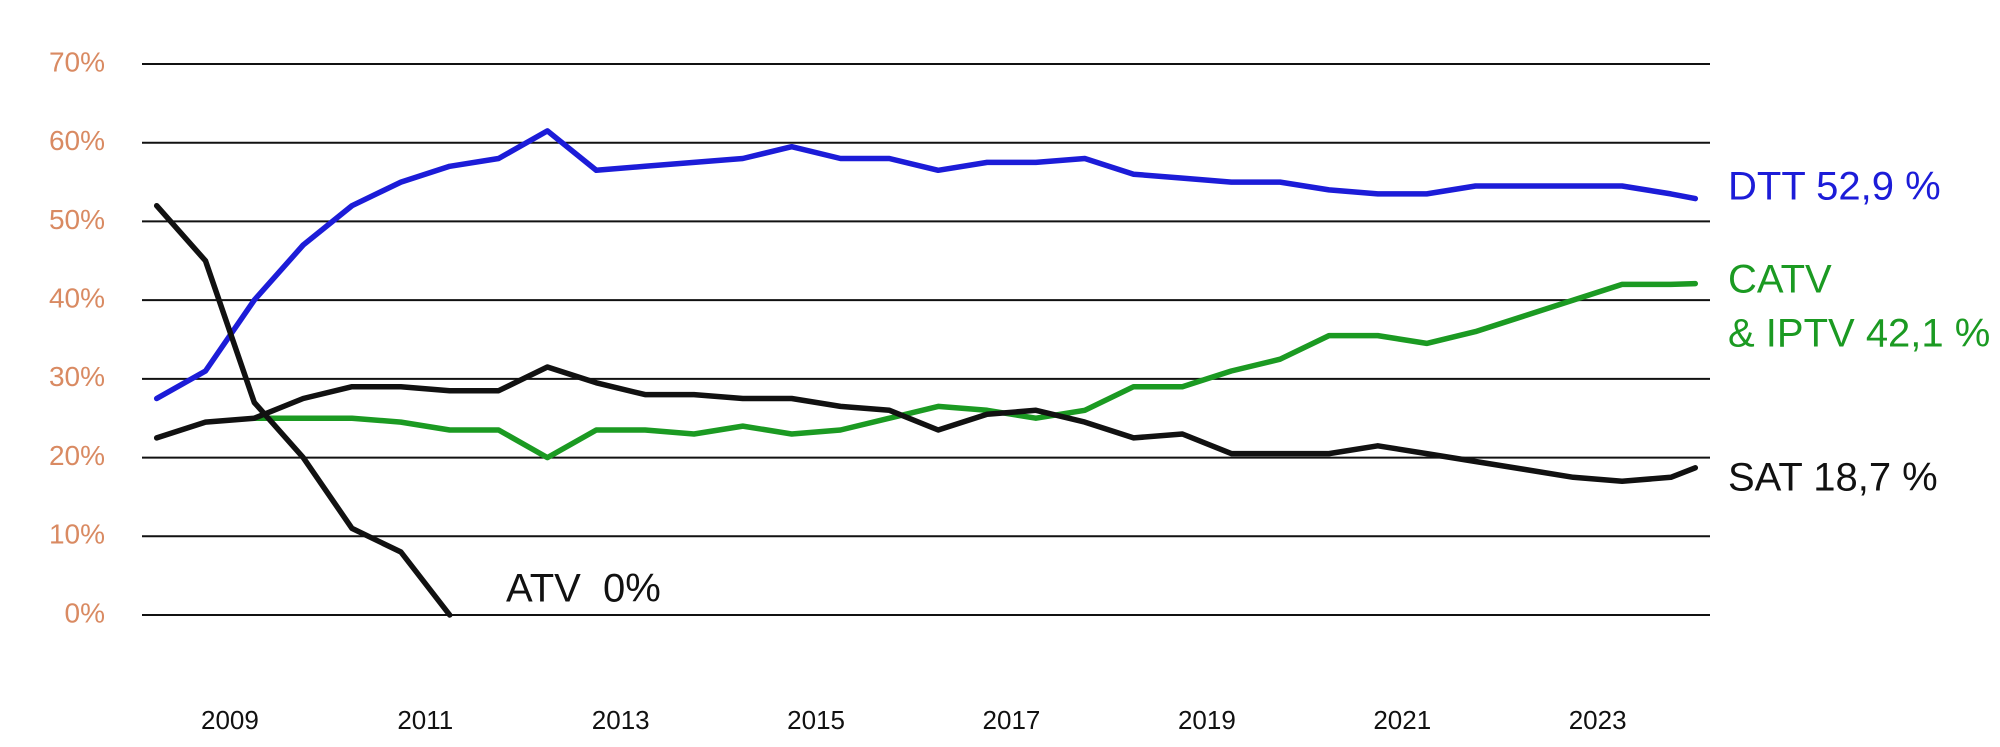 The width and height of the screenshot is (2000, 747). I want to click on x-tick-label: 2013, so click(621, 720).